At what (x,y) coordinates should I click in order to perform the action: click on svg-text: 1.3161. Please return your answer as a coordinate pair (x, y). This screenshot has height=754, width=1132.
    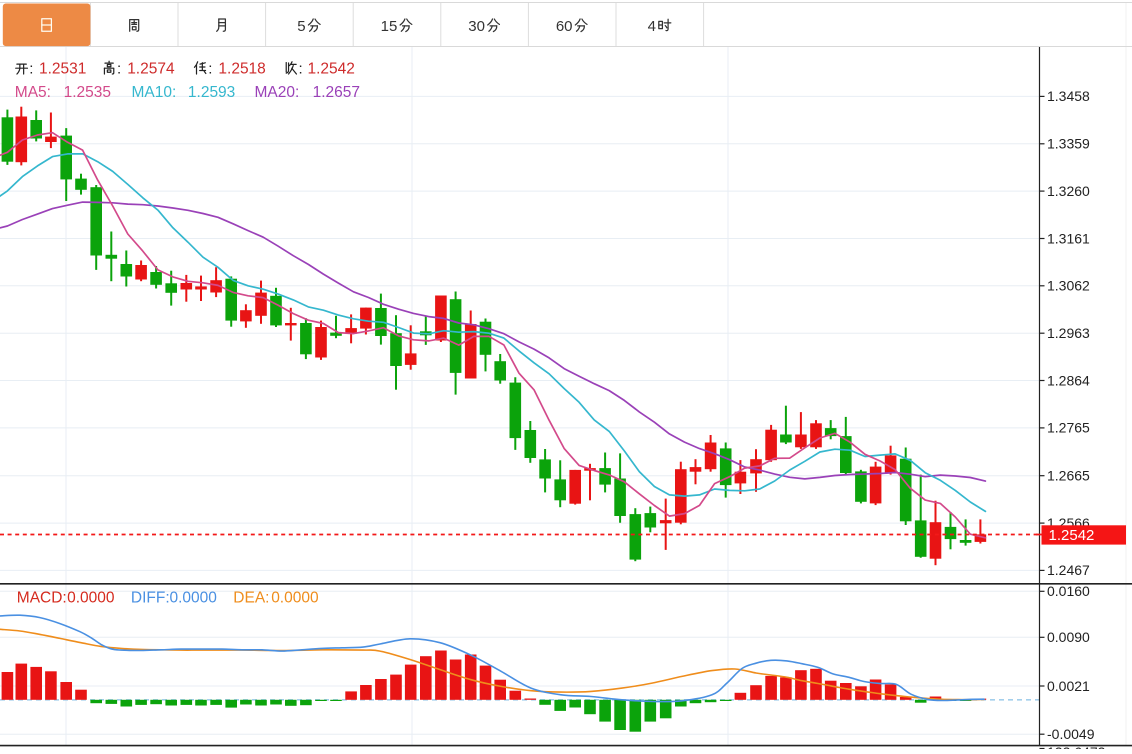
    Looking at the image, I should click on (1068, 238).